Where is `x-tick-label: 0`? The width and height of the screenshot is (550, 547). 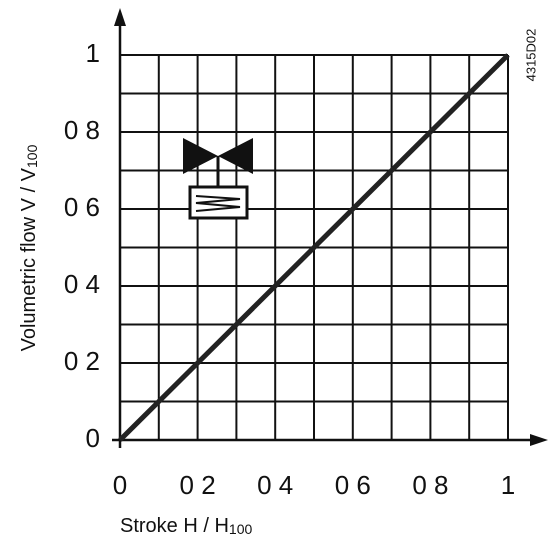 x-tick-label: 0 is located at coordinates (120, 485).